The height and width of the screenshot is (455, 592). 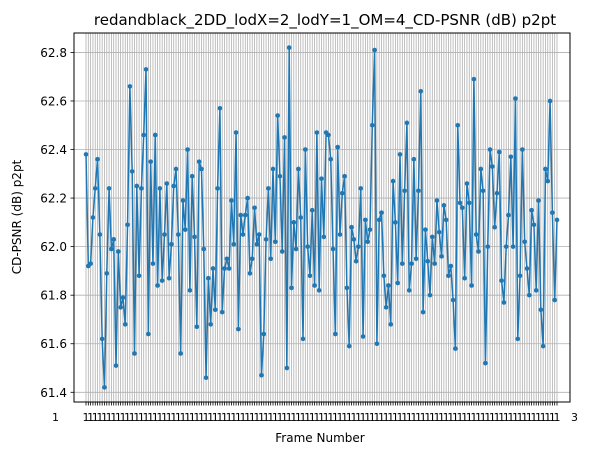 I want to click on x-axis-label: Frame Number, so click(x=319, y=438).